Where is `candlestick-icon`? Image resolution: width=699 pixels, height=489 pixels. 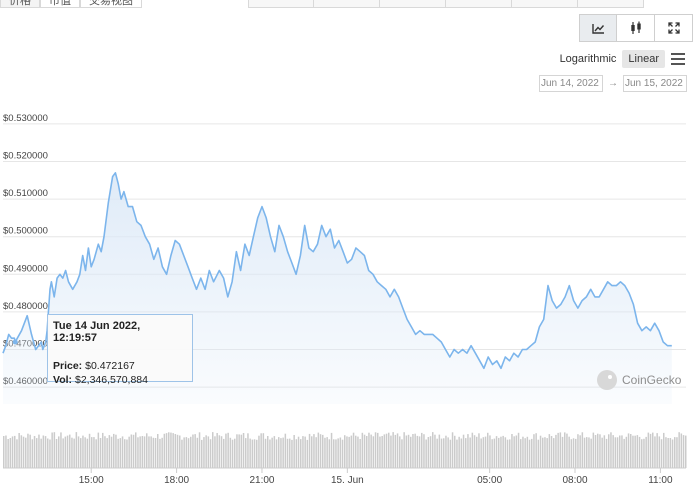
candlestick-icon is located at coordinates (635, 27).